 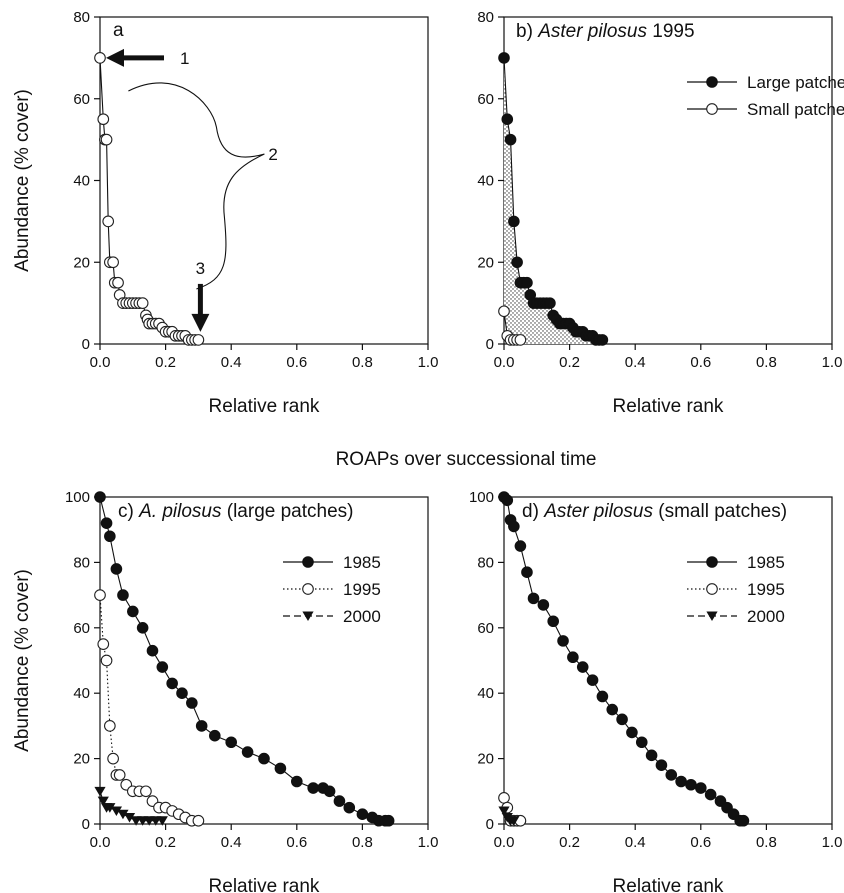 I want to click on annotation-arrowhead, so click(x=200, y=322).